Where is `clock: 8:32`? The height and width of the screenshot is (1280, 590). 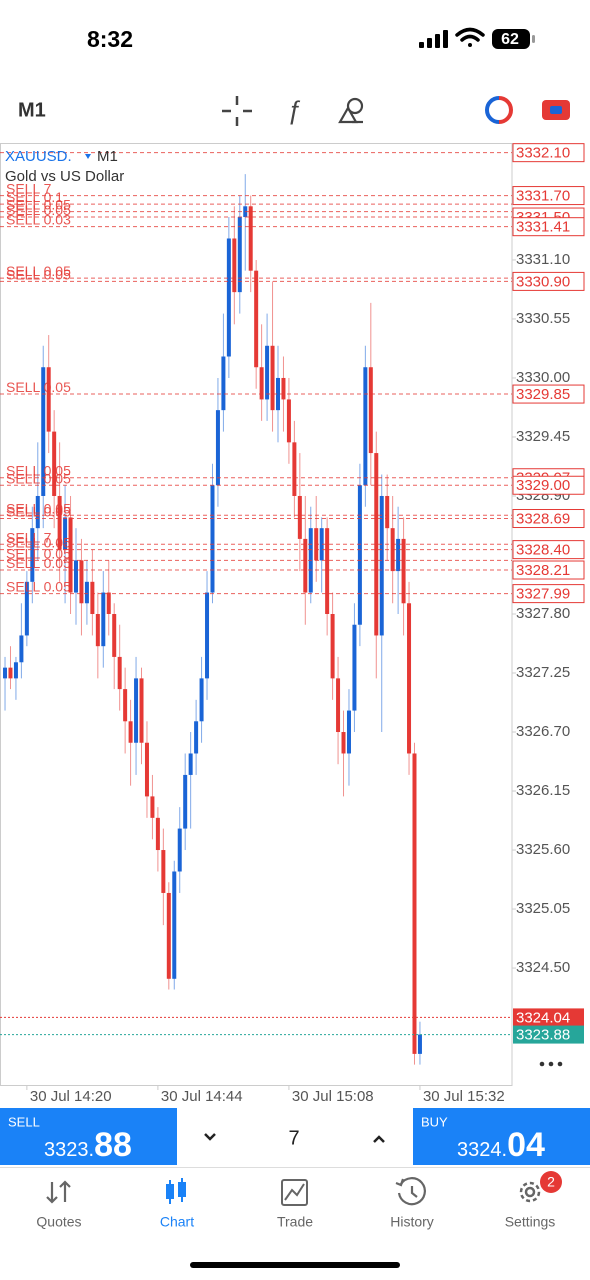 clock: 8:32 is located at coordinates (110, 39).